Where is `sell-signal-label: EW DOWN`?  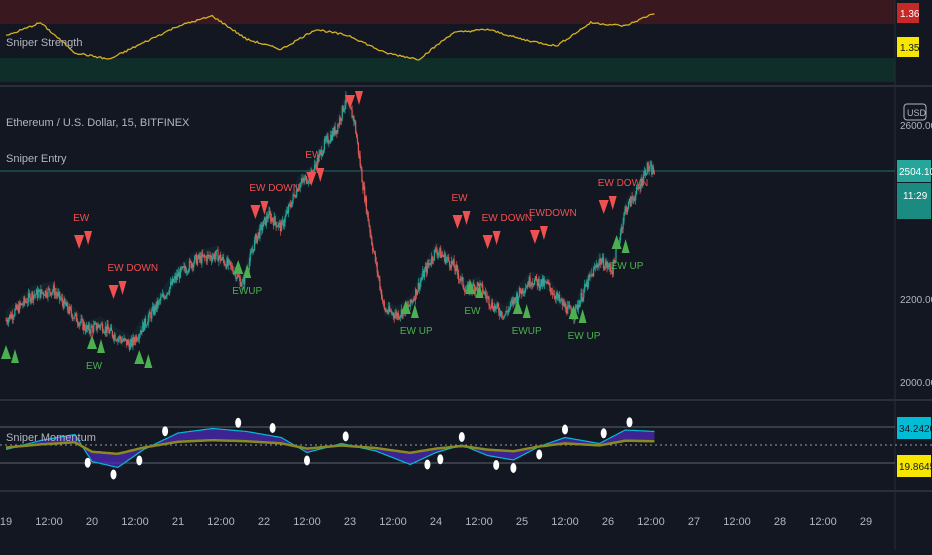 sell-signal-label: EW DOWN is located at coordinates (133, 268).